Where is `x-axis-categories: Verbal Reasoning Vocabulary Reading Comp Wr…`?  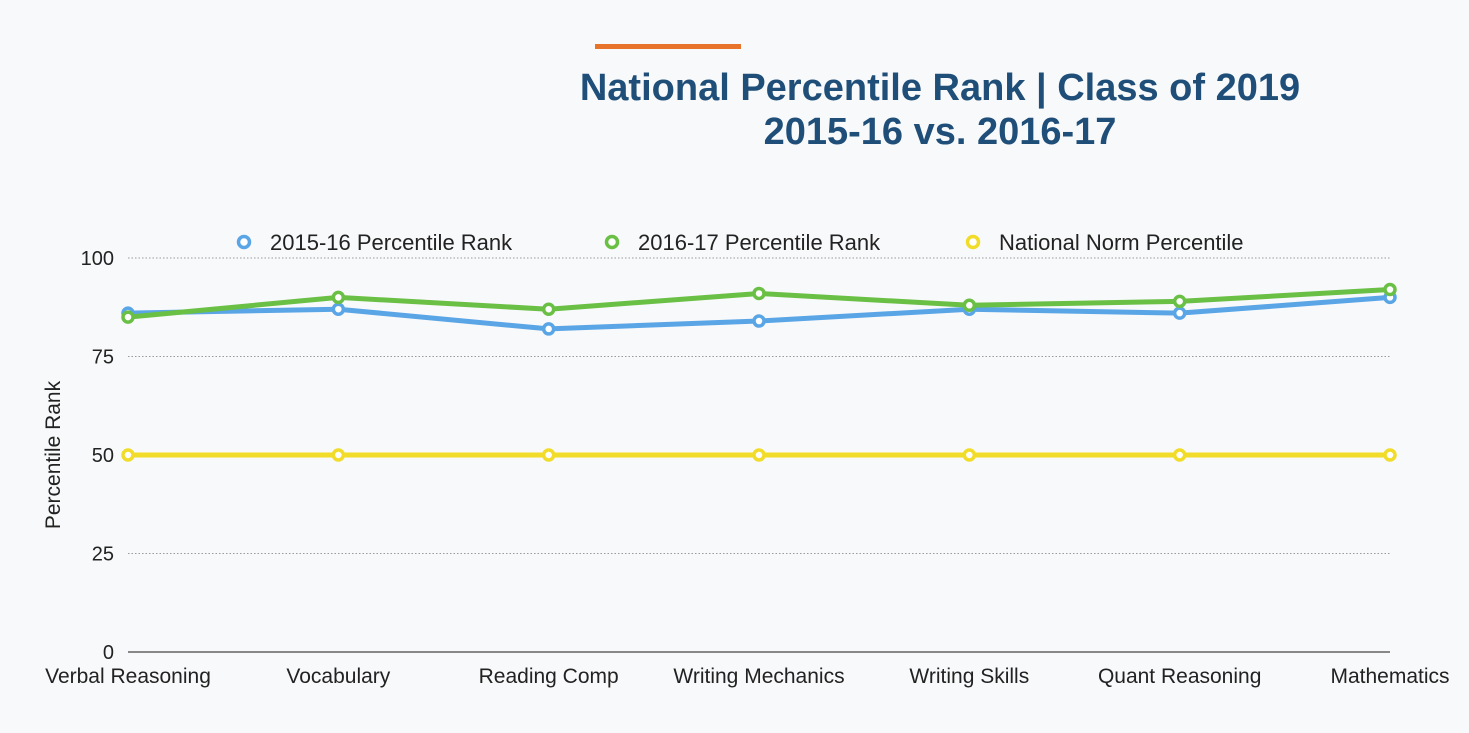
x-axis-categories: Verbal Reasoning Vocabulary Reading Comp Wr… is located at coordinates (747, 676).